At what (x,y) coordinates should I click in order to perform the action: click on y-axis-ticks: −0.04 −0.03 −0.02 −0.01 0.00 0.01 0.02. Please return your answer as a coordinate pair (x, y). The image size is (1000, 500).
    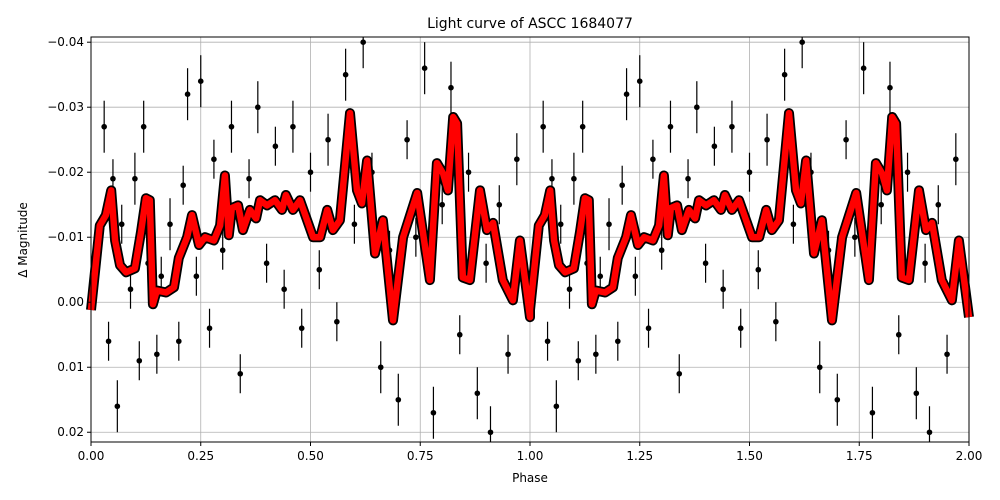
    Looking at the image, I should click on (69, 237).